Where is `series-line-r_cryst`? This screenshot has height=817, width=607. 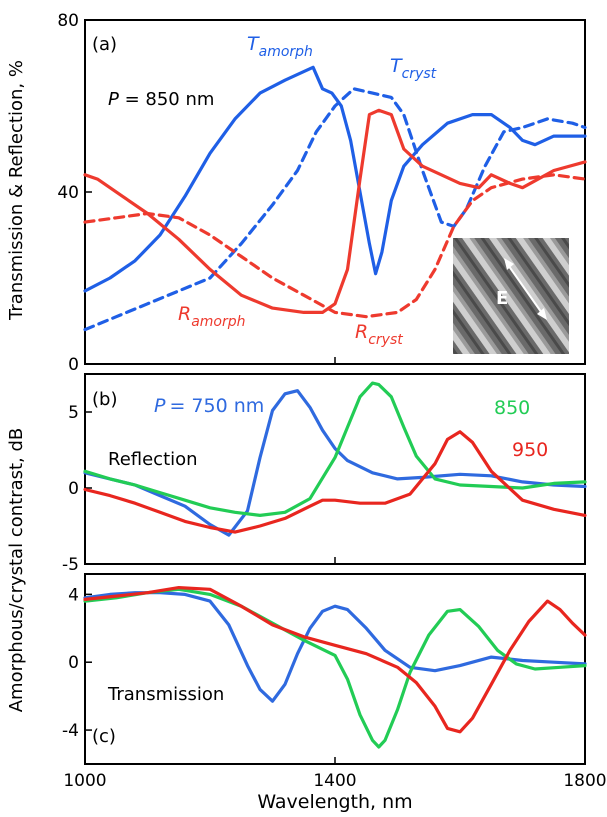 series-line-r_cryst is located at coordinates (335, 246).